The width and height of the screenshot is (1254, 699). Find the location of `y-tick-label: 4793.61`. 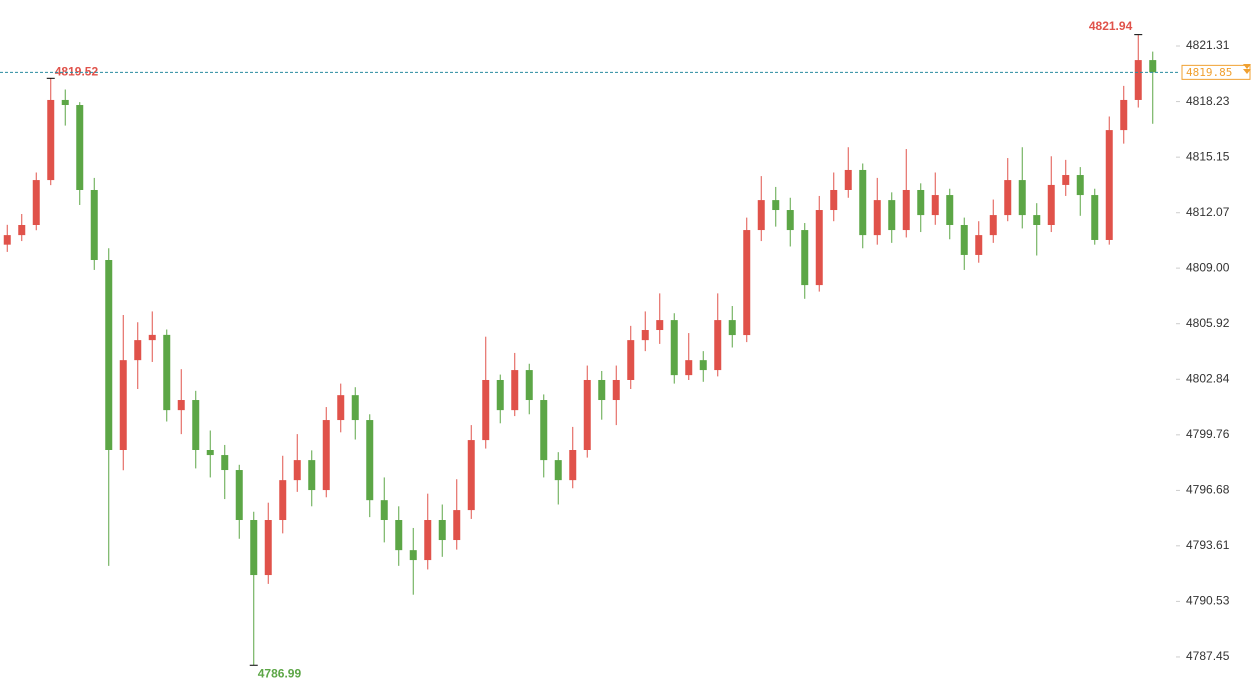

y-tick-label: 4793.61 is located at coordinates (1208, 545).